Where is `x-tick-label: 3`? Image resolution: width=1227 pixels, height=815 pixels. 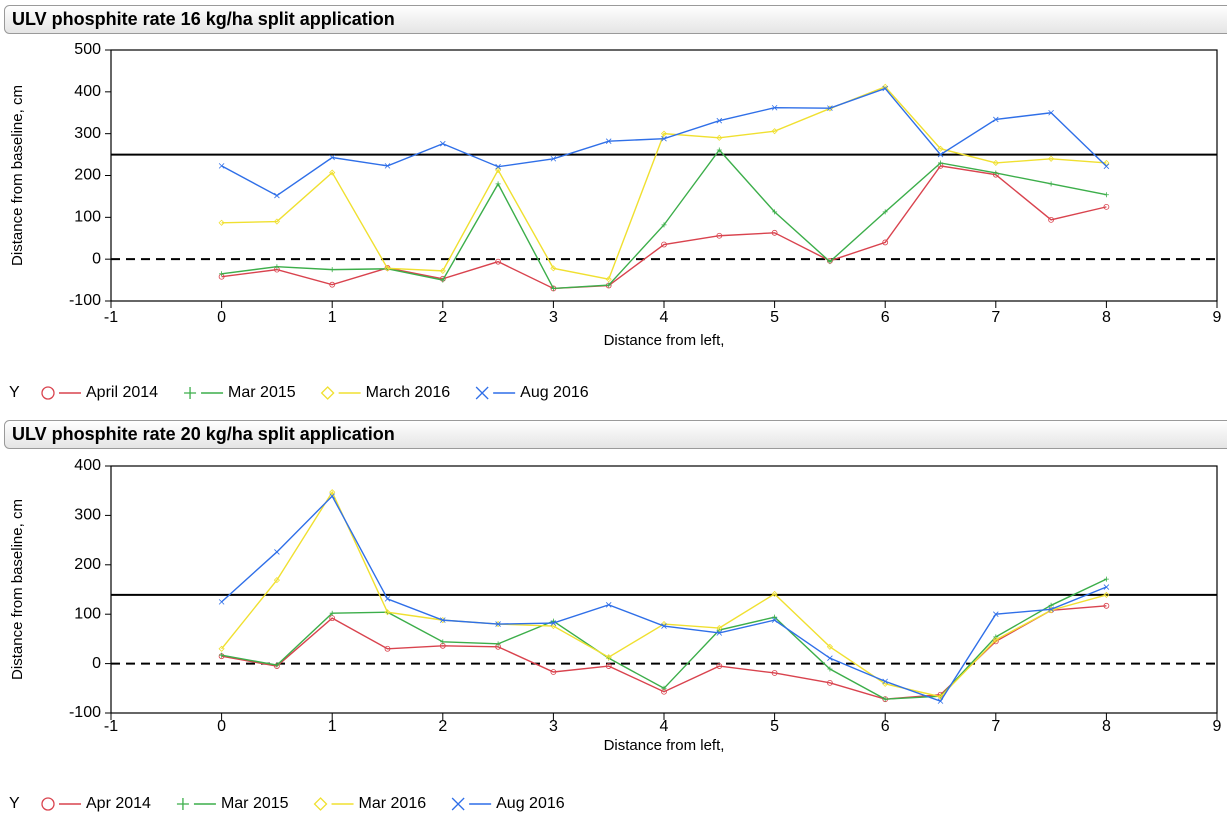
x-tick-label: 3 is located at coordinates (553, 726).